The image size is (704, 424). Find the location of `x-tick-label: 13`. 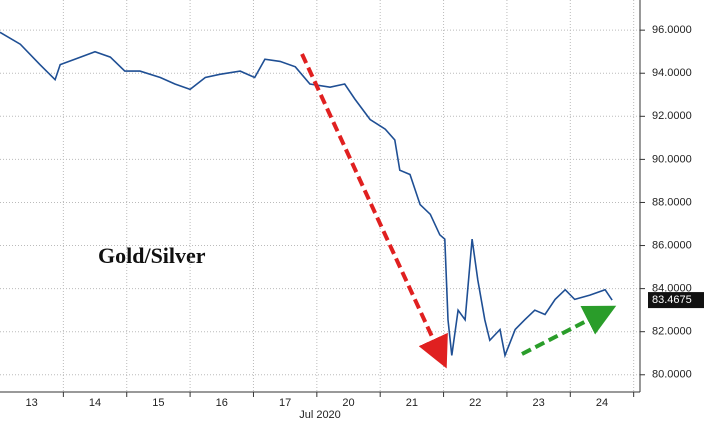

x-tick-label: 13 is located at coordinates (32, 403).